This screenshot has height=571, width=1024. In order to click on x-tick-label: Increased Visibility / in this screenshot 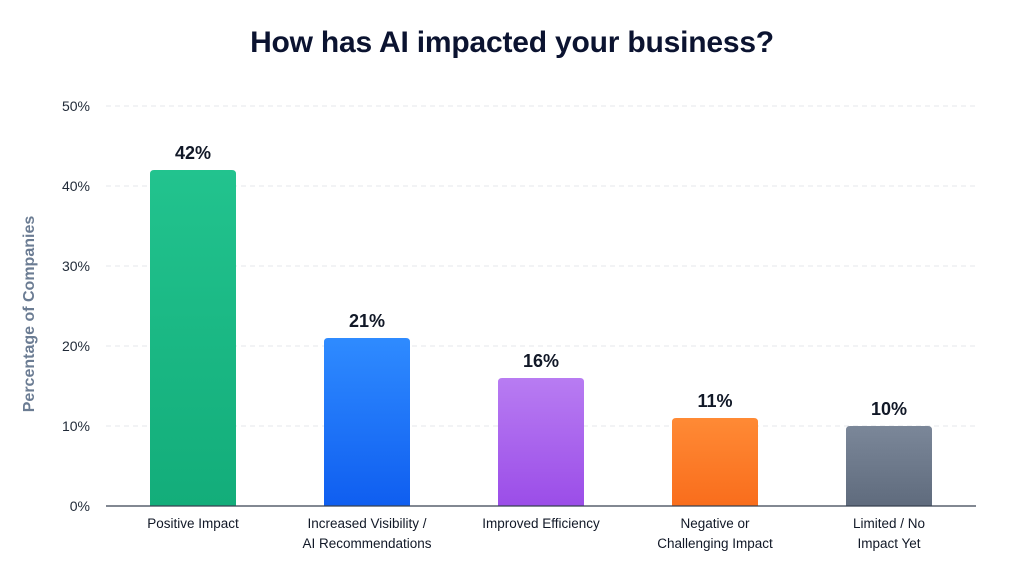, I will do `click(366, 523)`.